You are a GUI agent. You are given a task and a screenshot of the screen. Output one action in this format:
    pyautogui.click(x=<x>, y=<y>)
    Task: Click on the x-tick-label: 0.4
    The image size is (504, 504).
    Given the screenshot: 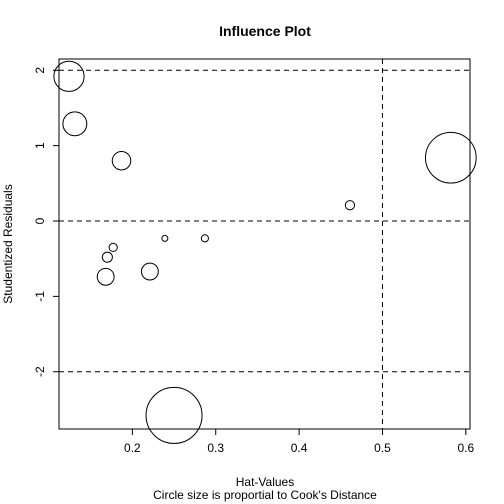 What is the action you would take?
    pyautogui.click(x=299, y=448)
    